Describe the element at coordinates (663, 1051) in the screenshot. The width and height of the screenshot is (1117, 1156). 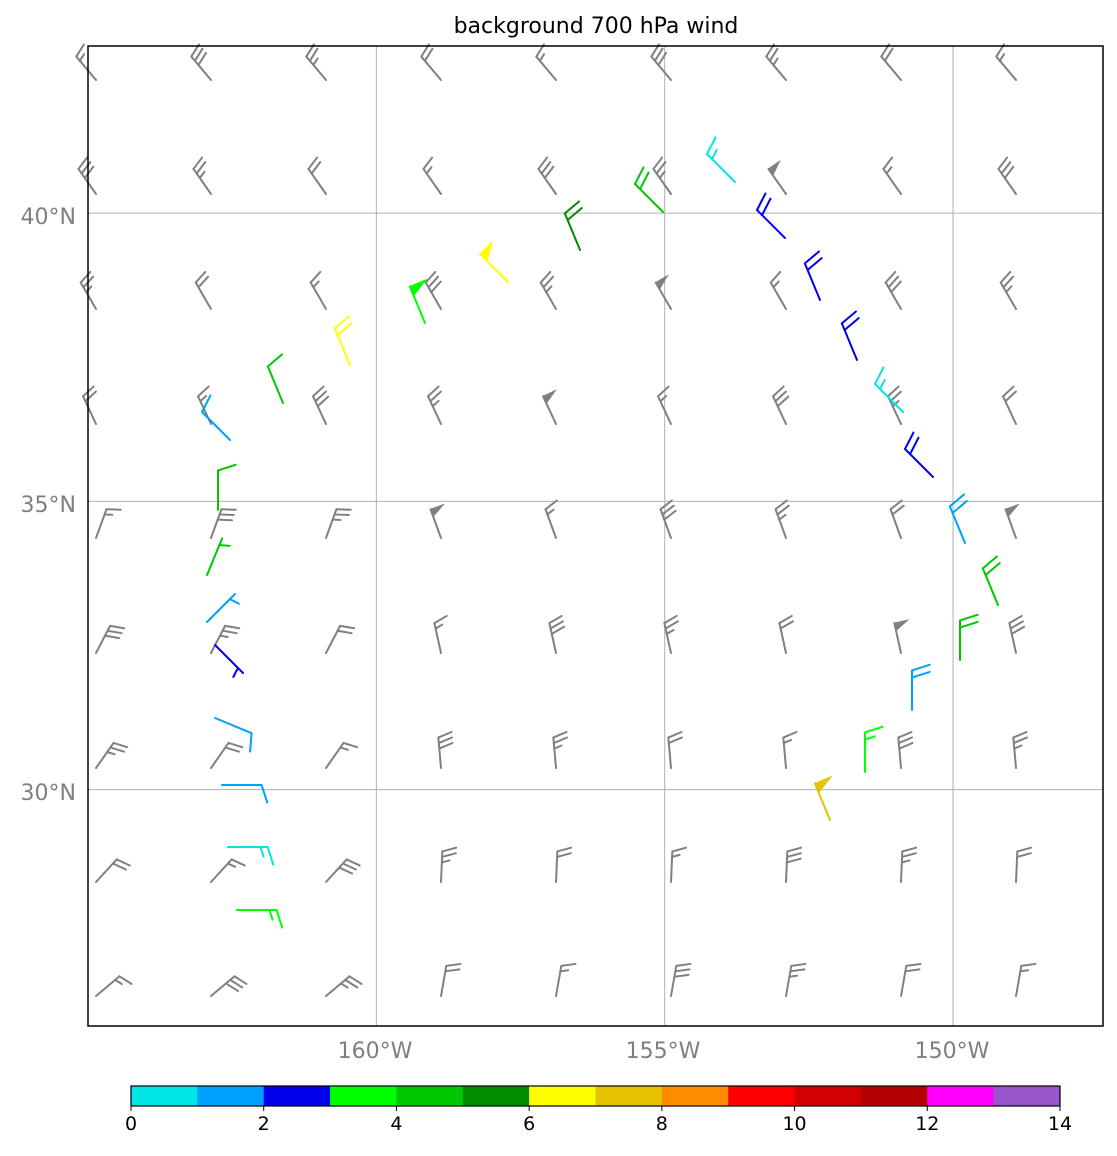
I see `lon-label-155w: 155°W` at that location.